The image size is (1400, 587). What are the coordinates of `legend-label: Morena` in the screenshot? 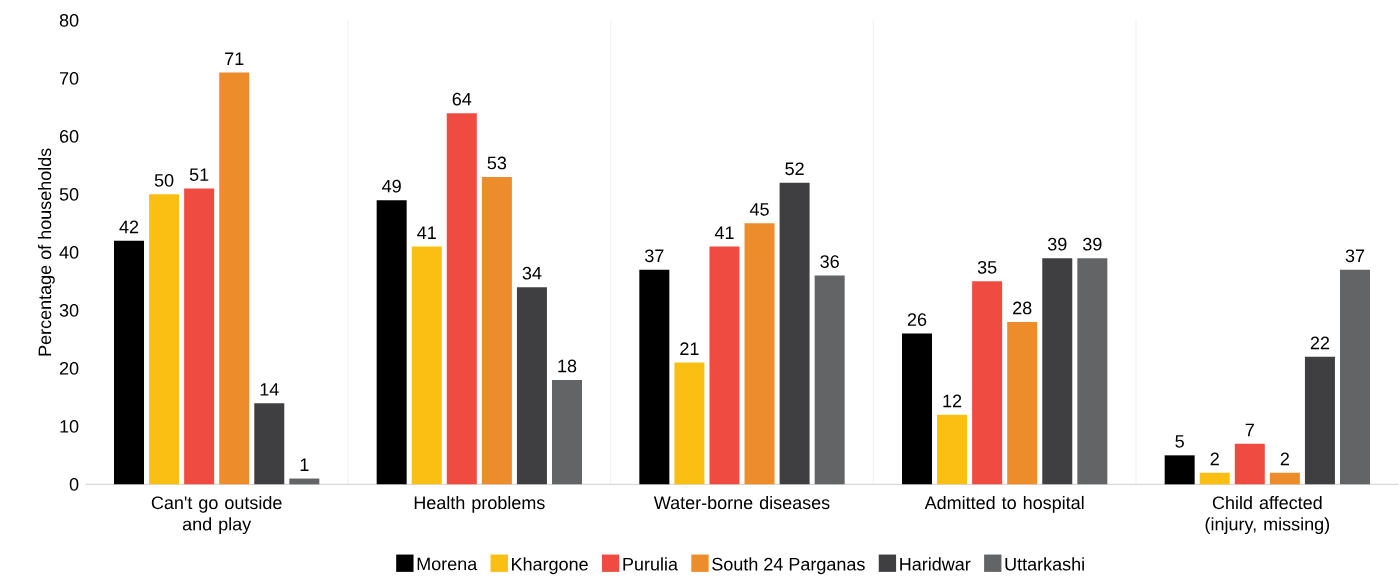 It's located at (447, 564).